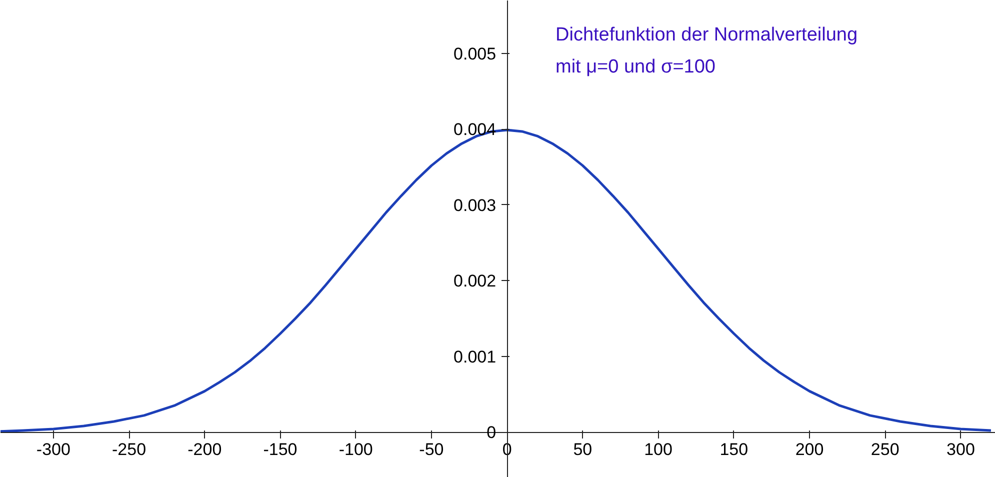  What do you see at coordinates (475, 281) in the screenshot?
I see `y-tick-label: 0.002` at bounding box center [475, 281].